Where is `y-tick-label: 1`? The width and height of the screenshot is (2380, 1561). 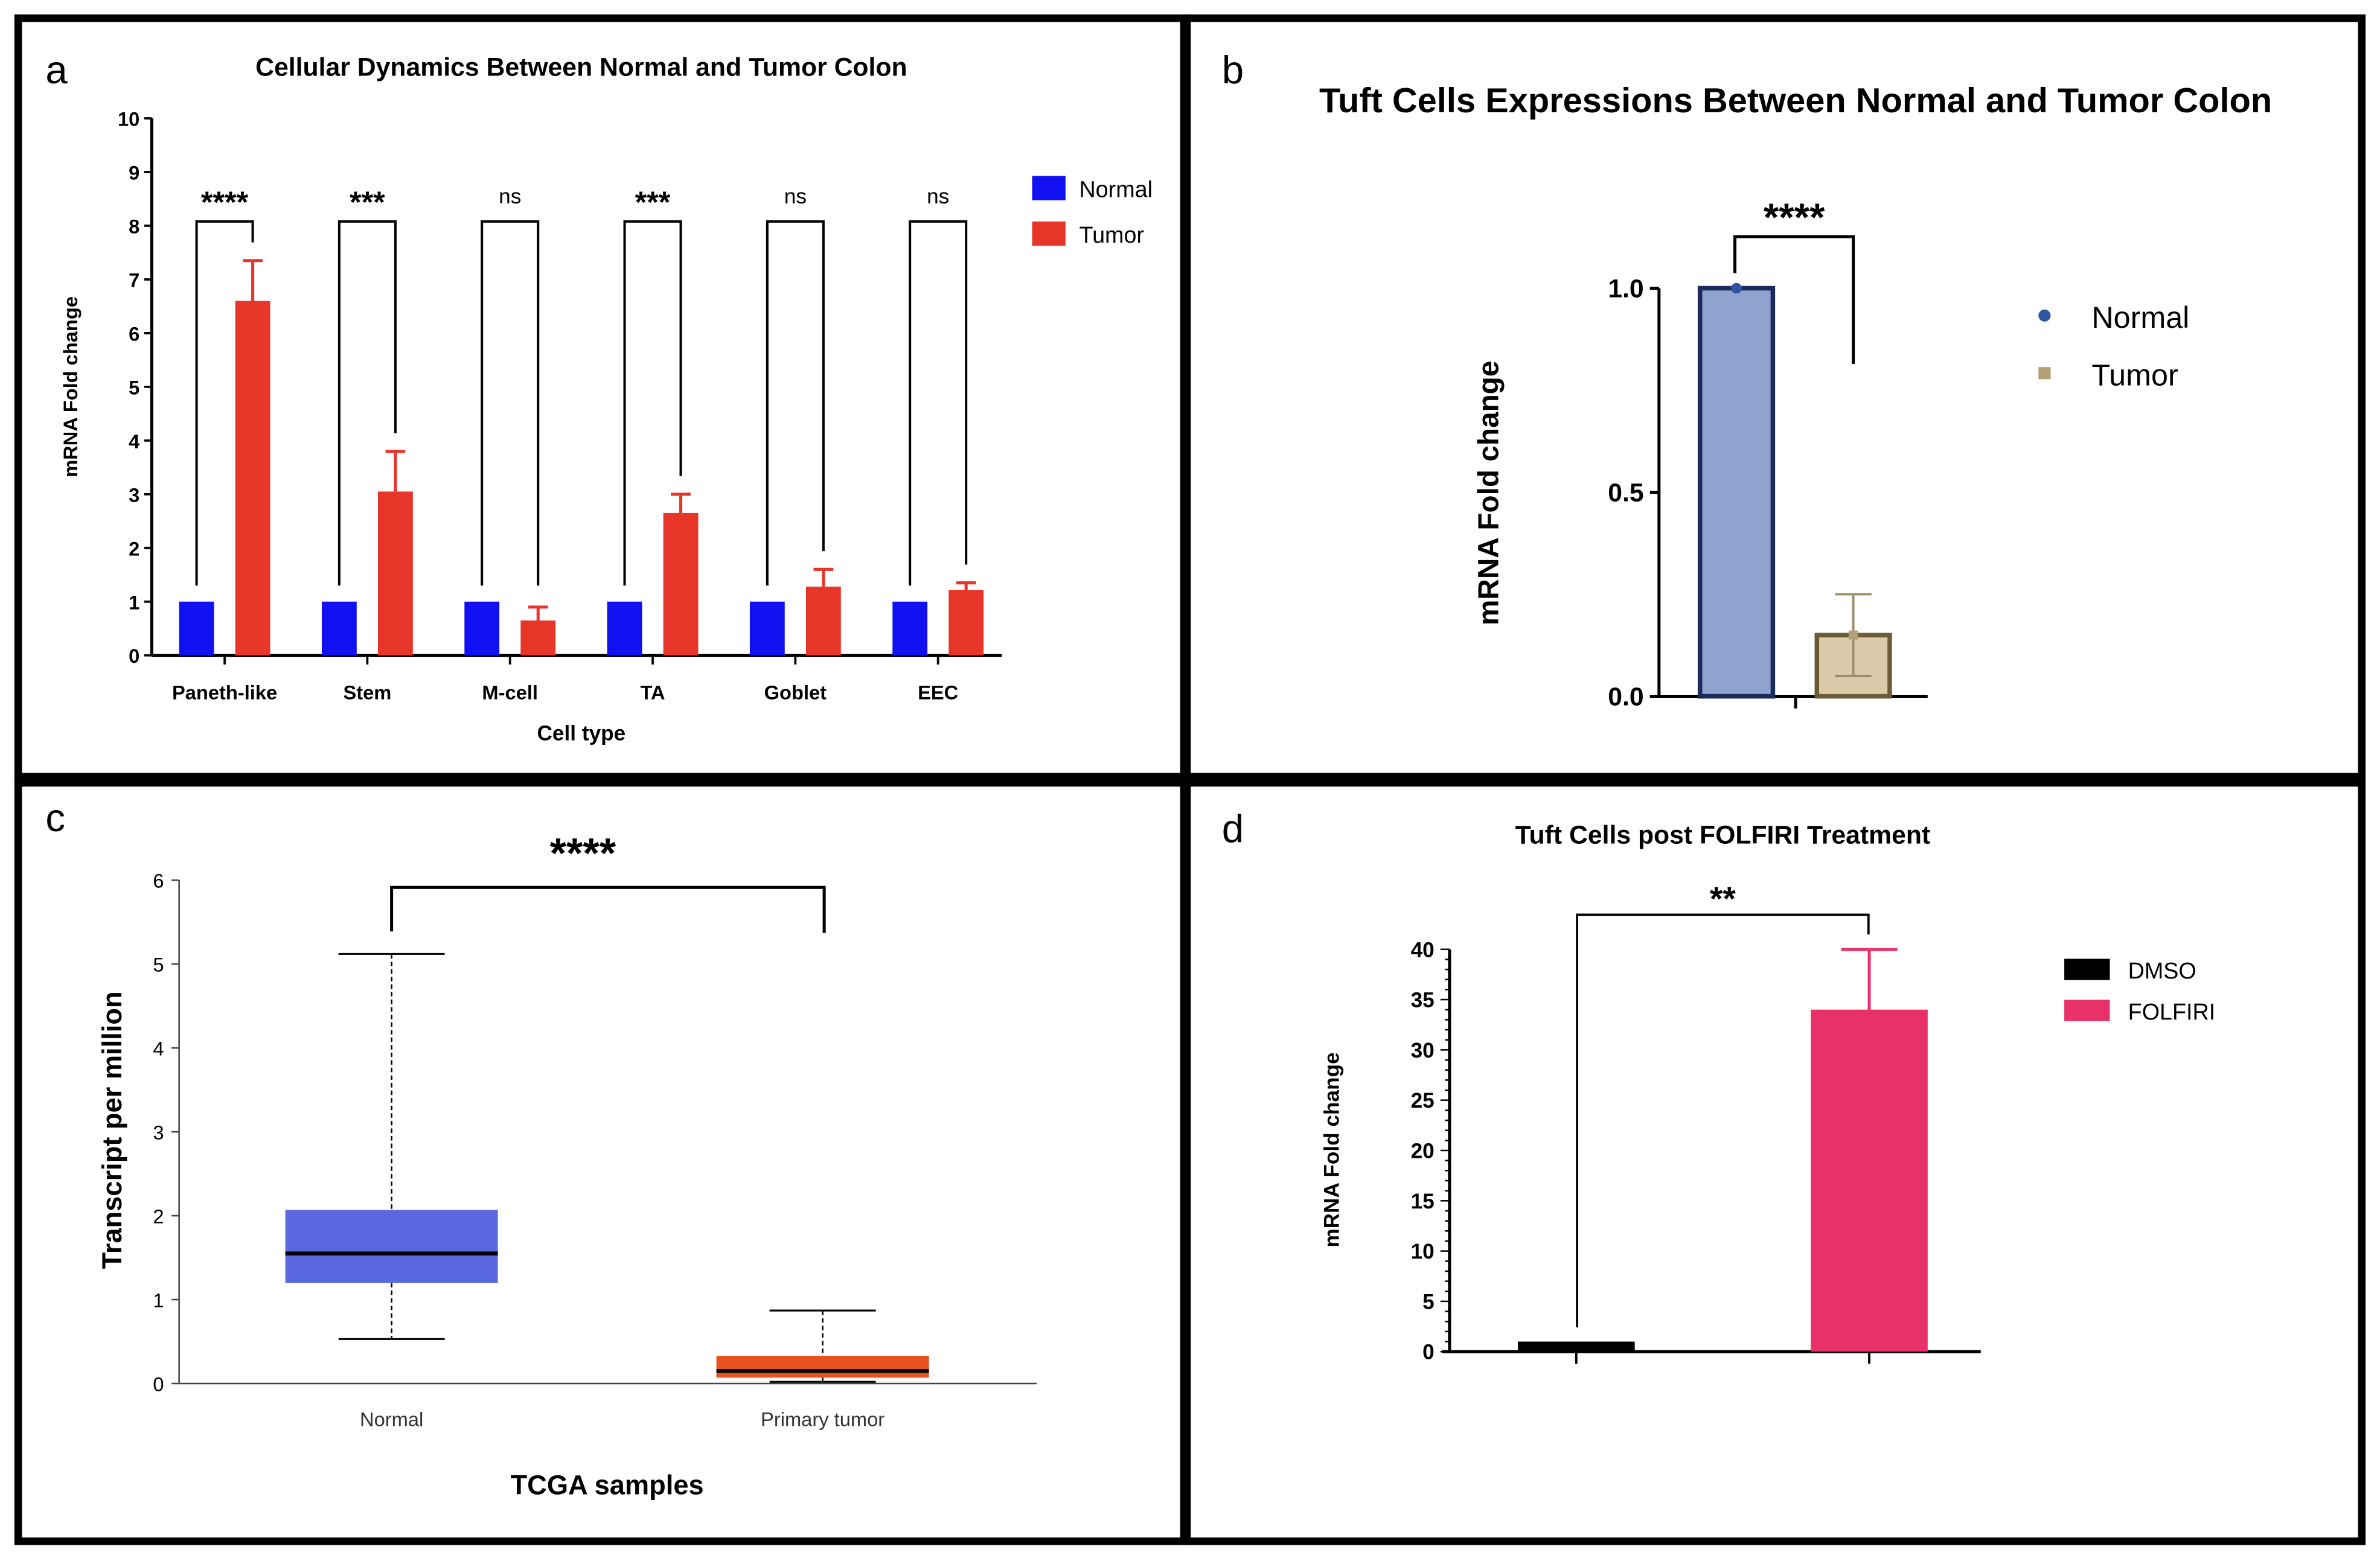
y-tick-label: 1 is located at coordinates (134, 602).